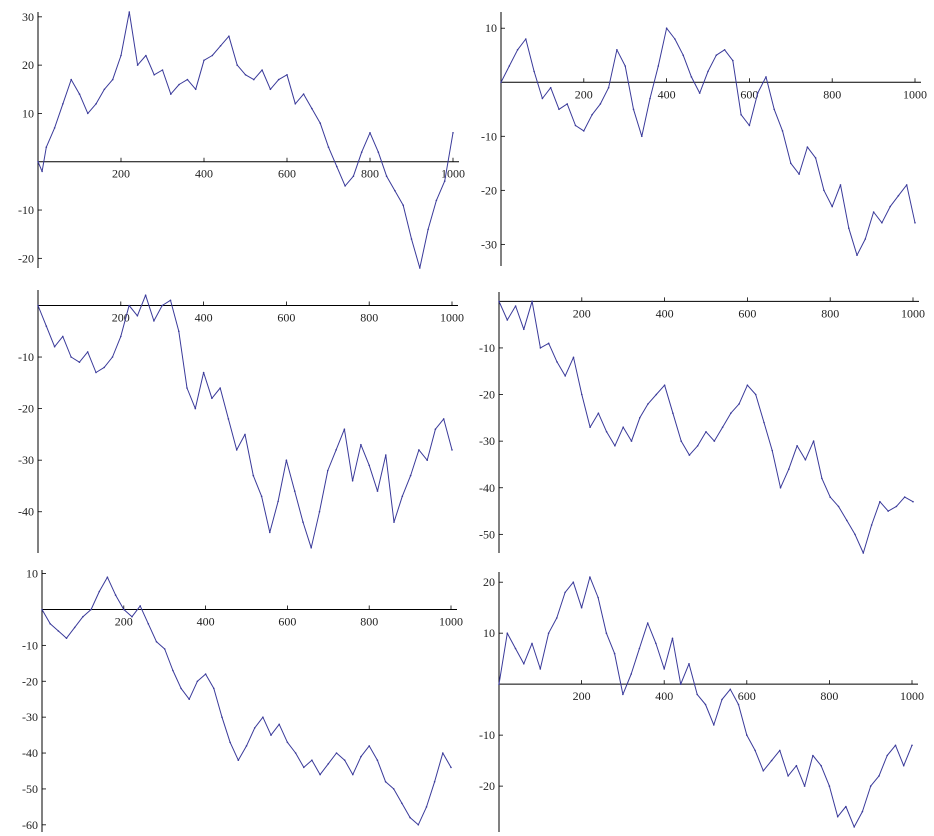 This screenshot has width=934, height=836. Describe the element at coordinates (704, 139) in the screenshot. I see `chart-panel-2: 200 400 600 800 1000 10 -10 -20 -30` at that location.